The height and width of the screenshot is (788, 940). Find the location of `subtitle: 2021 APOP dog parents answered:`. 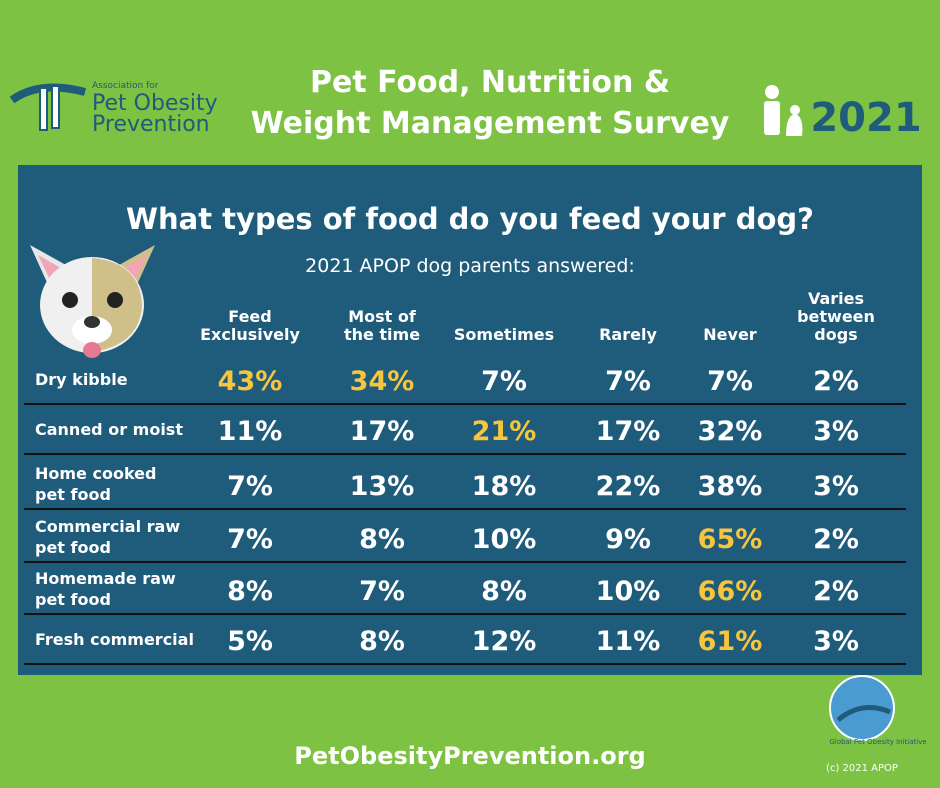

subtitle: 2021 APOP dog parents answered: is located at coordinates (470, 266).